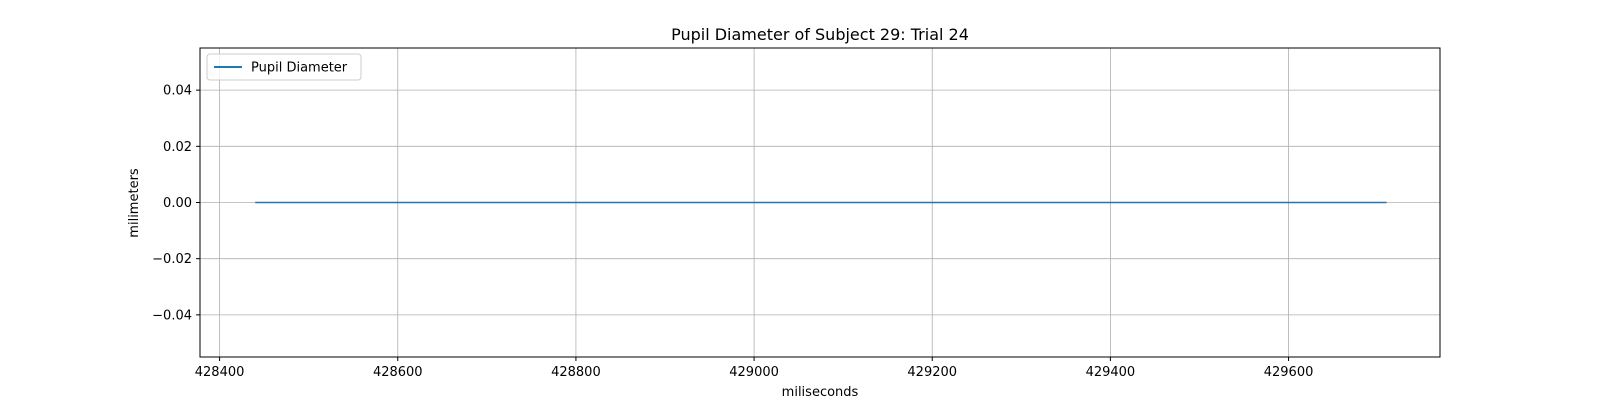 Image resolution: width=1600 pixels, height=400 pixels. What do you see at coordinates (177, 91) in the screenshot?
I see `y-tick-label: 0.04` at bounding box center [177, 91].